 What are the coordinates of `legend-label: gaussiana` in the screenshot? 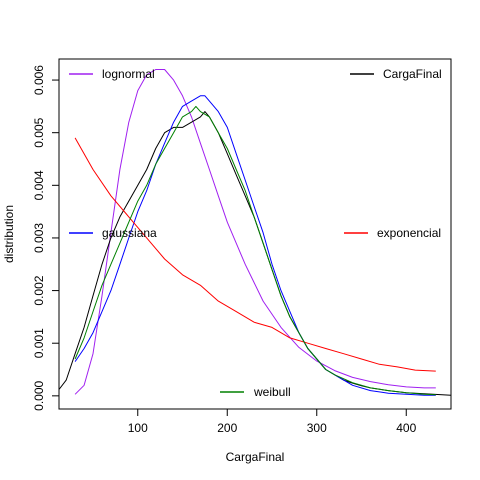 It's located at (129, 233).